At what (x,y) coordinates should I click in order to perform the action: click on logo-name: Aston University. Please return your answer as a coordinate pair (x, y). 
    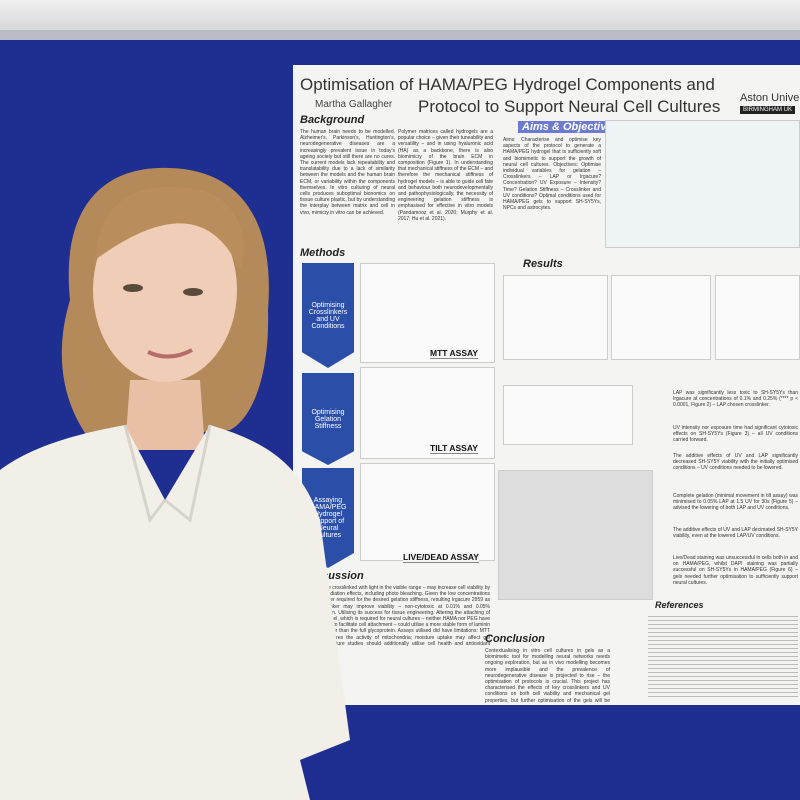
    Looking at the image, I should click on (770, 98).